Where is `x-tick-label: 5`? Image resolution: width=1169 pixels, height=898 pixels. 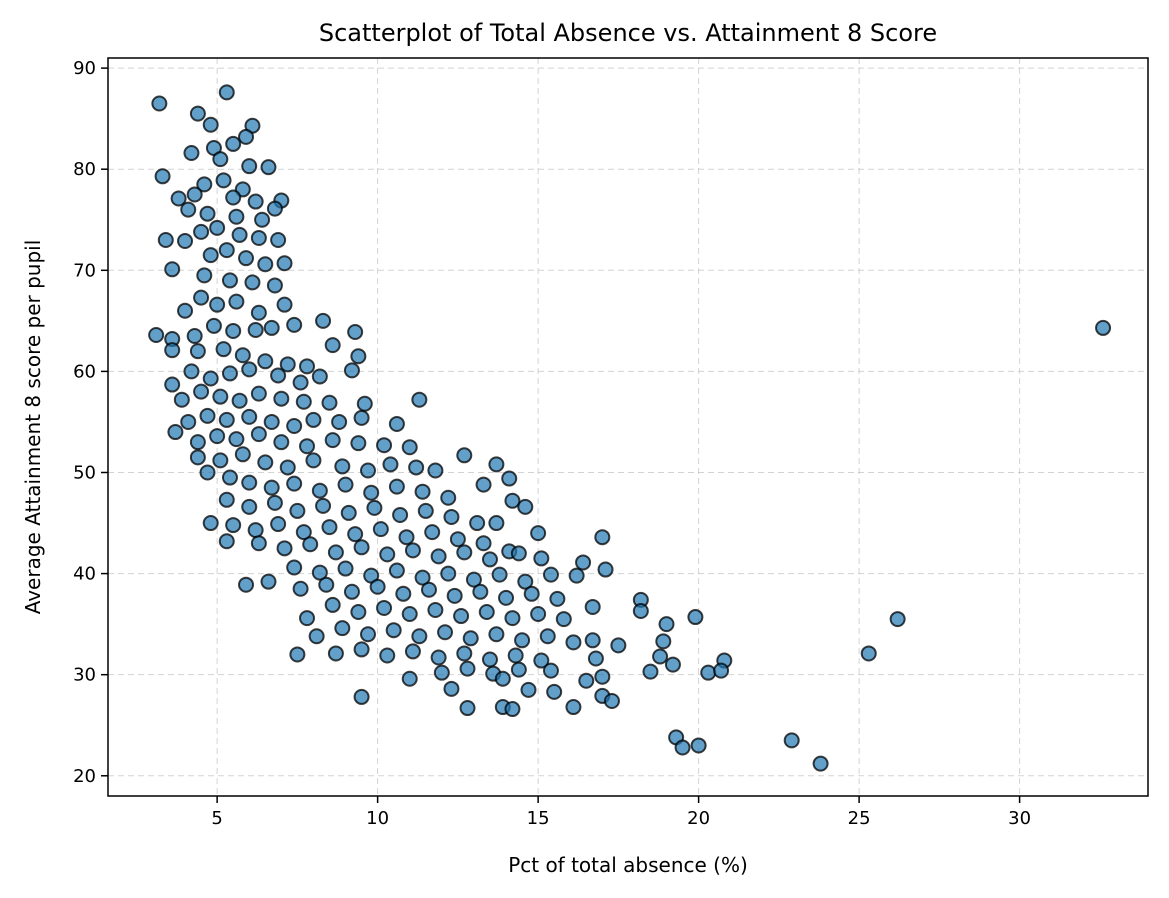 x-tick-label: 5 is located at coordinates (216, 818).